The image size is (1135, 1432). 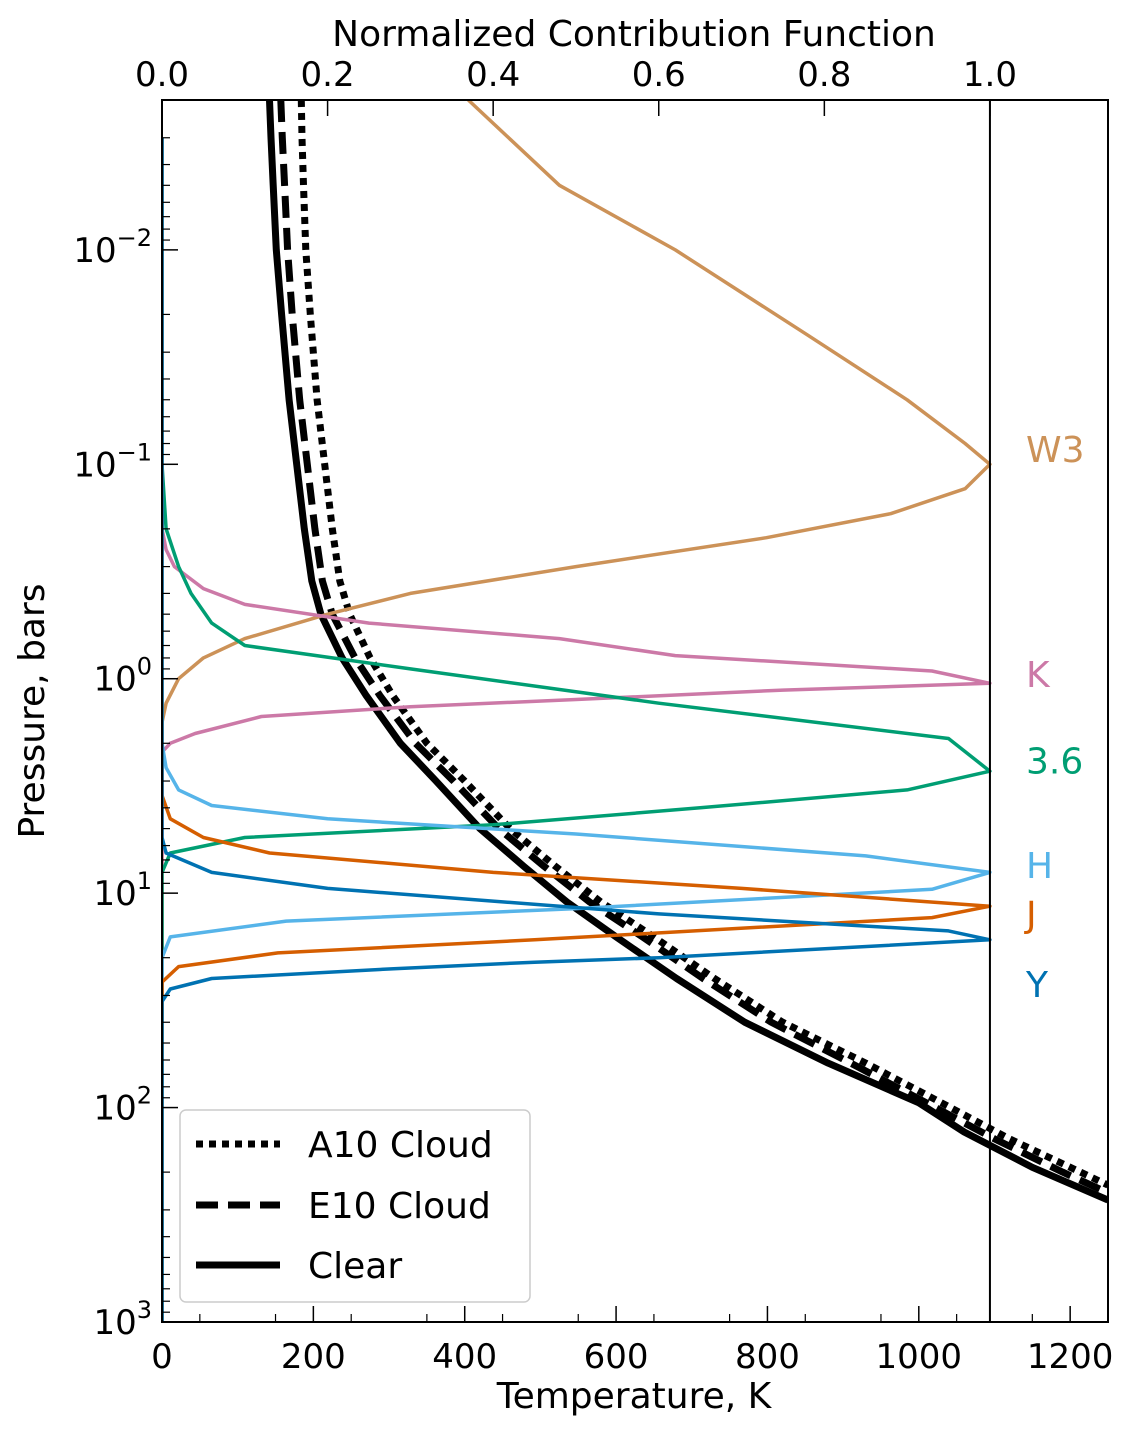 What do you see at coordinates (122, 676) in the screenshot?
I see `y-tick-label: 10⁰` at bounding box center [122, 676].